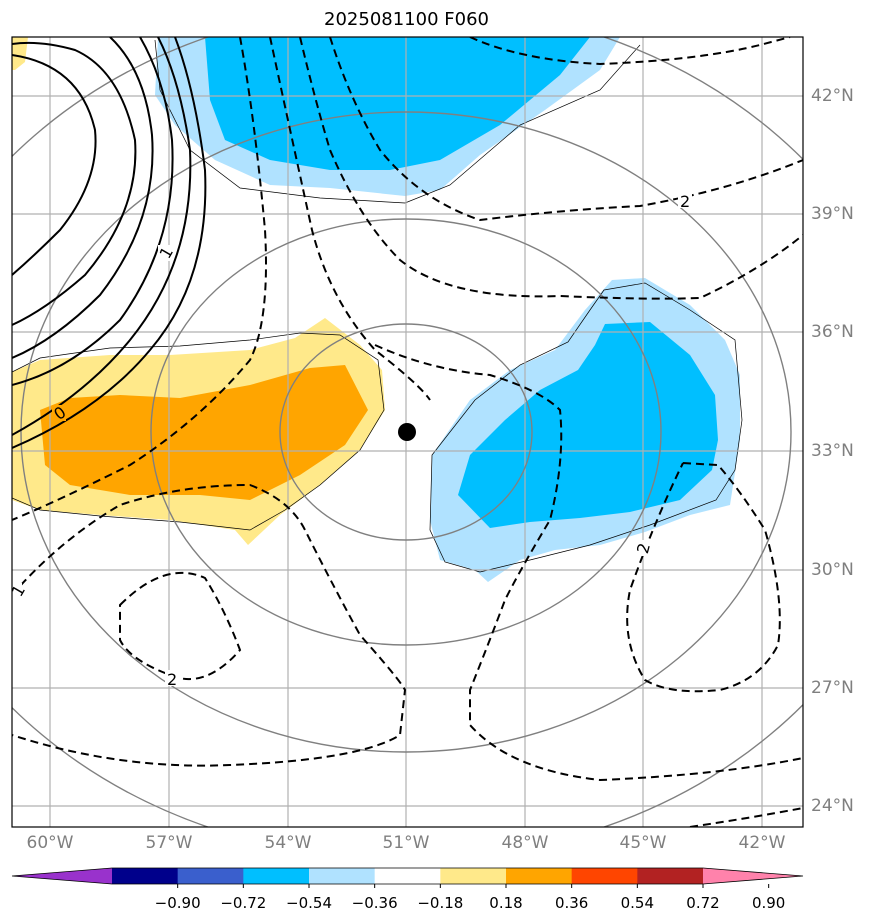 This screenshot has height=924, width=873. Describe the element at coordinates (637, 903) in the screenshot. I see `colorbar-tick-label: 0.54` at that location.